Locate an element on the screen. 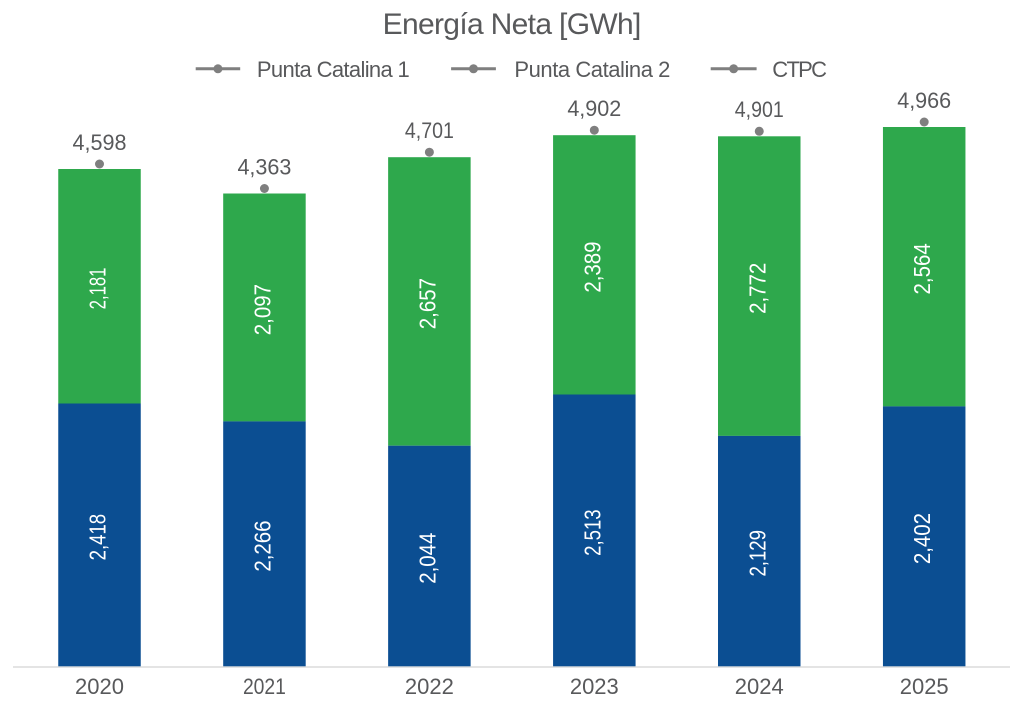 The image size is (1024, 717). svg-text: 4,966 is located at coordinates (924, 100).